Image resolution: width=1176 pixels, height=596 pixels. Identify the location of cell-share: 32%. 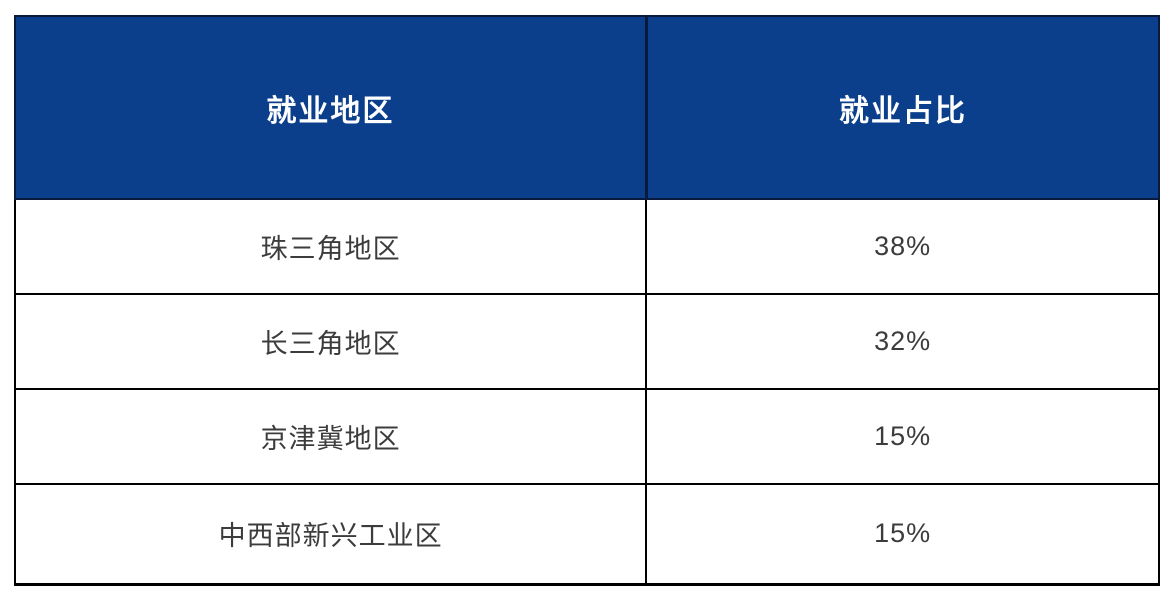
(903, 342).